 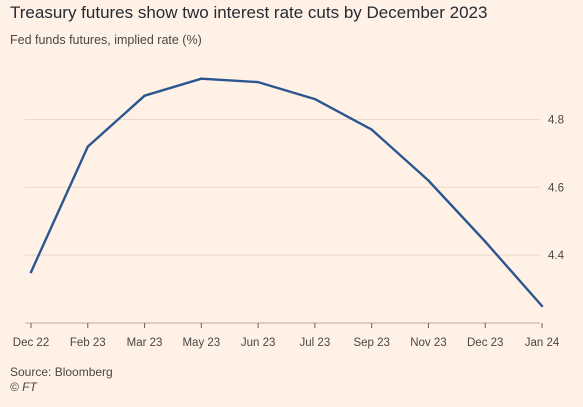 I want to click on x-tick-label: Mar 23, so click(x=145, y=343).